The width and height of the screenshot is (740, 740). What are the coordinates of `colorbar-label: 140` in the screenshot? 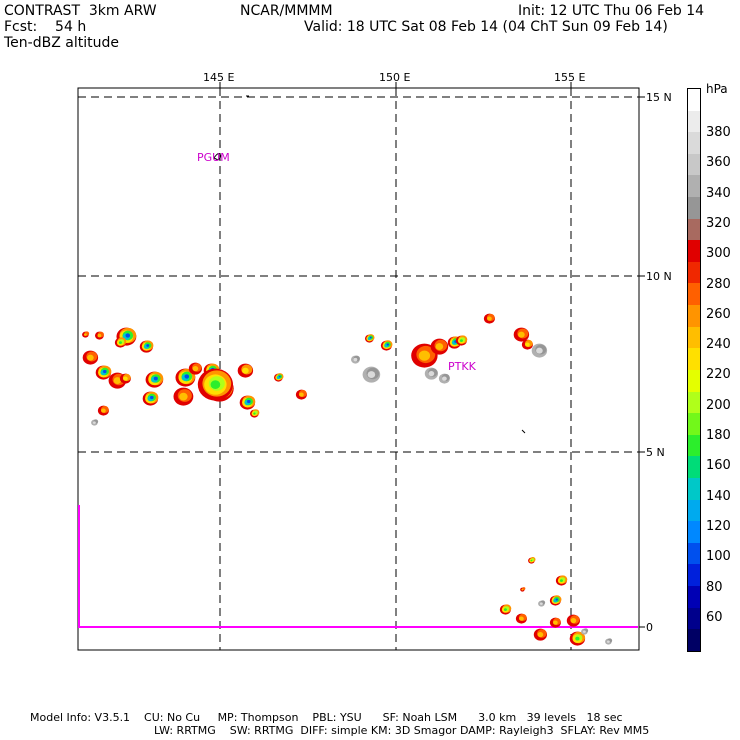 It's located at (718, 496).